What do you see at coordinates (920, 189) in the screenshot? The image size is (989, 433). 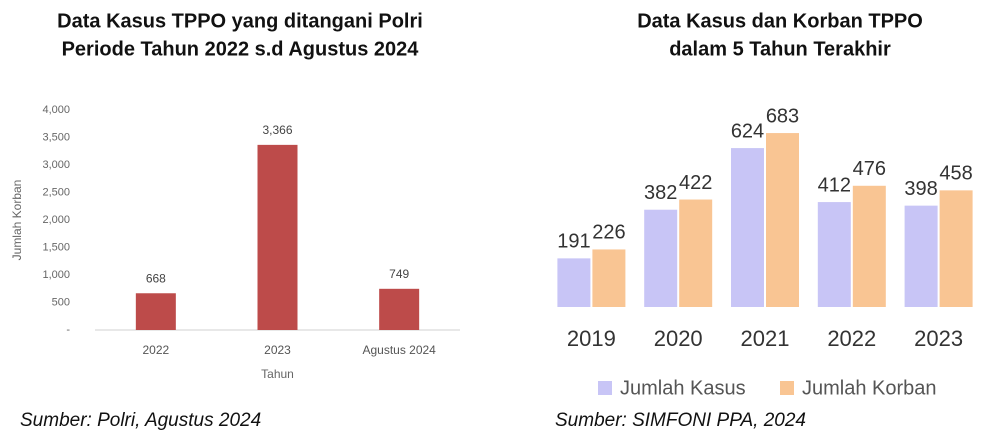 I see `value-label: 398` at bounding box center [920, 189].